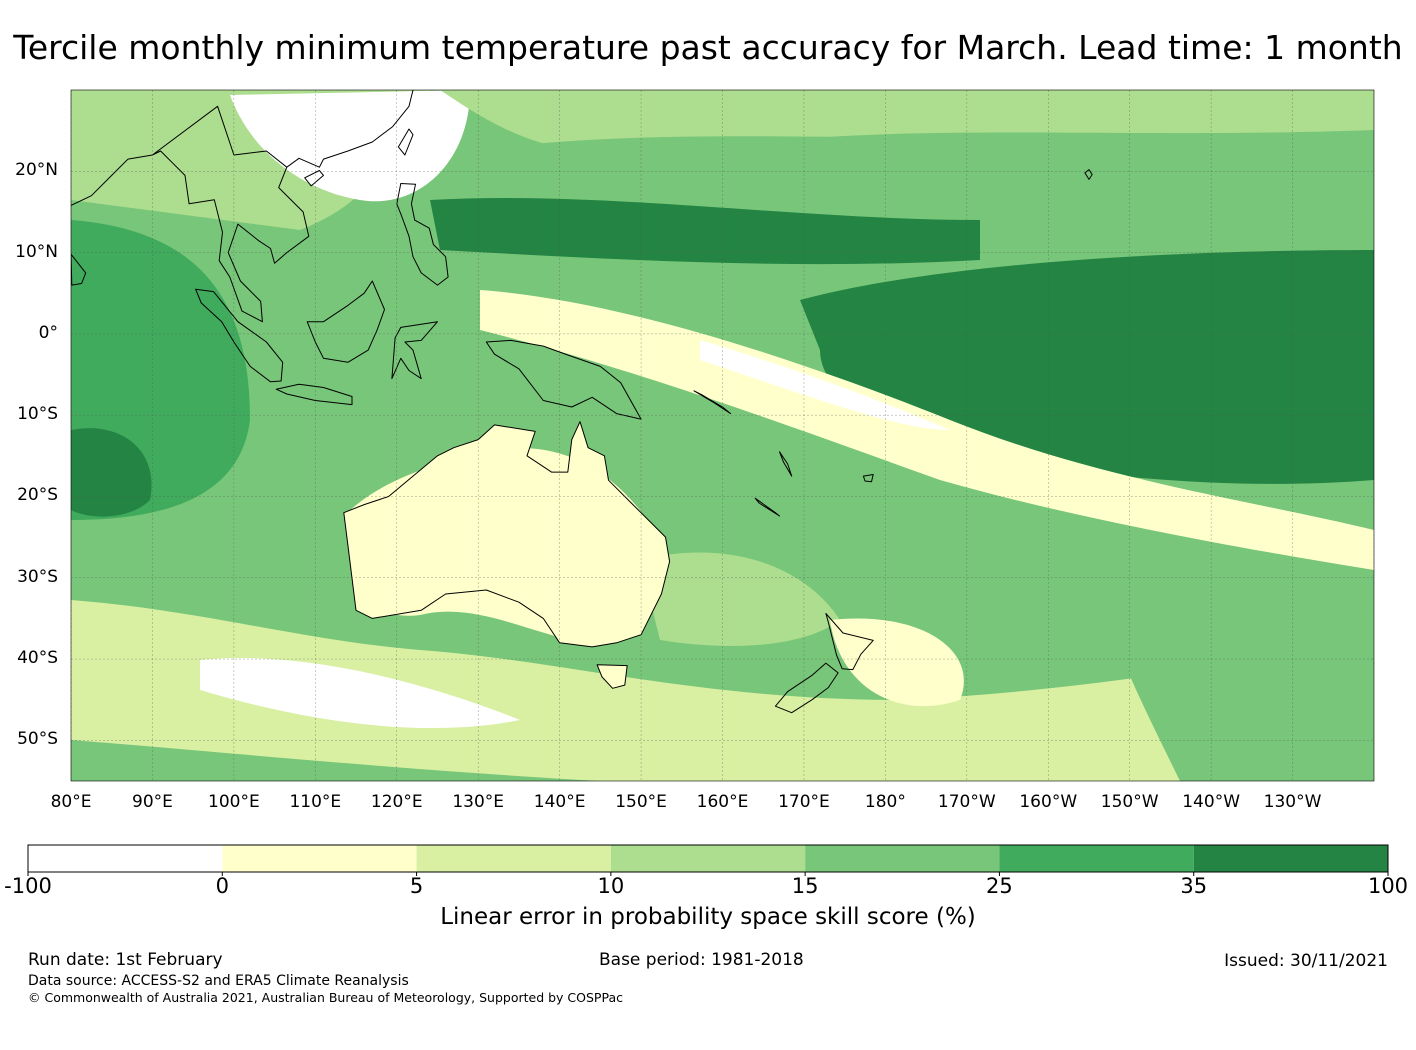 This screenshot has height=1050, width=1416. I want to click on lat-label: 20°N, so click(36, 170).